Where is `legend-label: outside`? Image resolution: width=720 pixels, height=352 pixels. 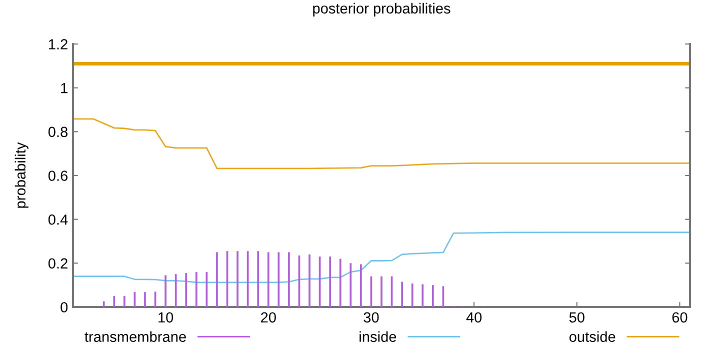 legend-label: outside is located at coordinates (592, 336).